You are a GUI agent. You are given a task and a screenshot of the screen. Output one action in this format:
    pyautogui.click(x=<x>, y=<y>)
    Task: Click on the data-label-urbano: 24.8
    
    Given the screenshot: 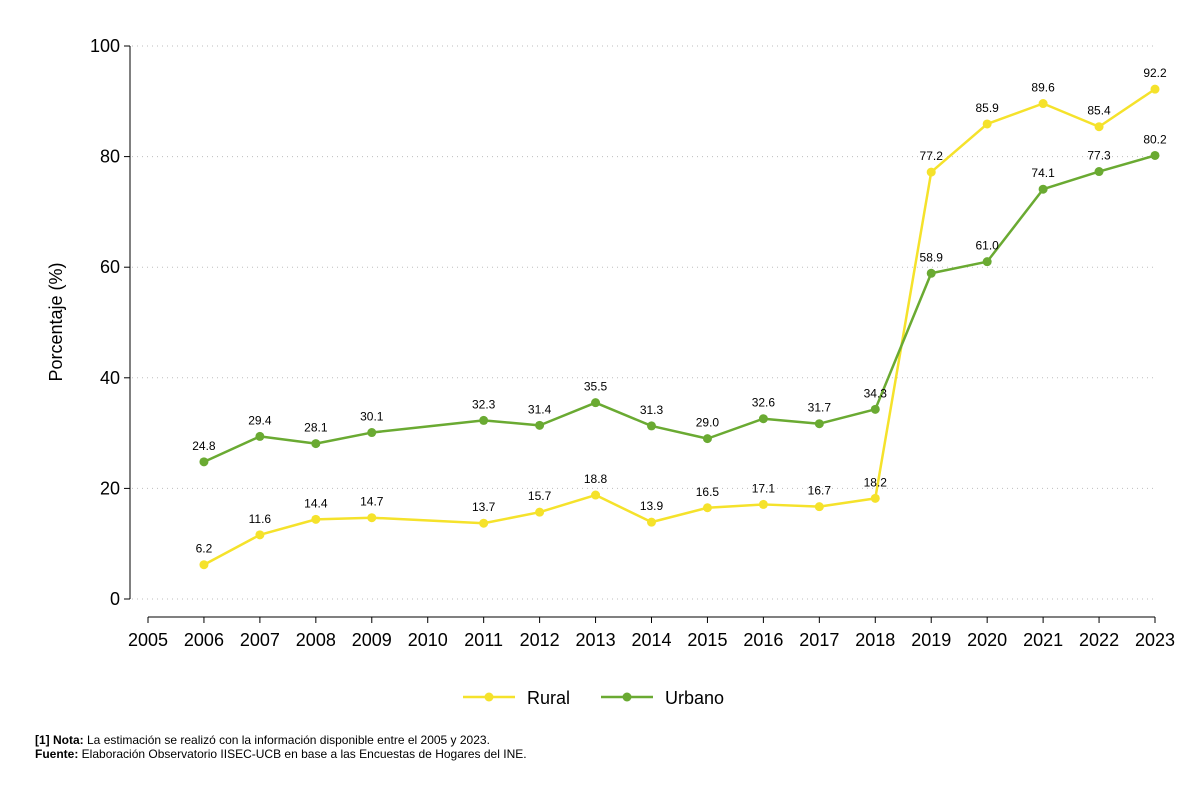 What is the action you would take?
    pyautogui.click(x=204, y=446)
    